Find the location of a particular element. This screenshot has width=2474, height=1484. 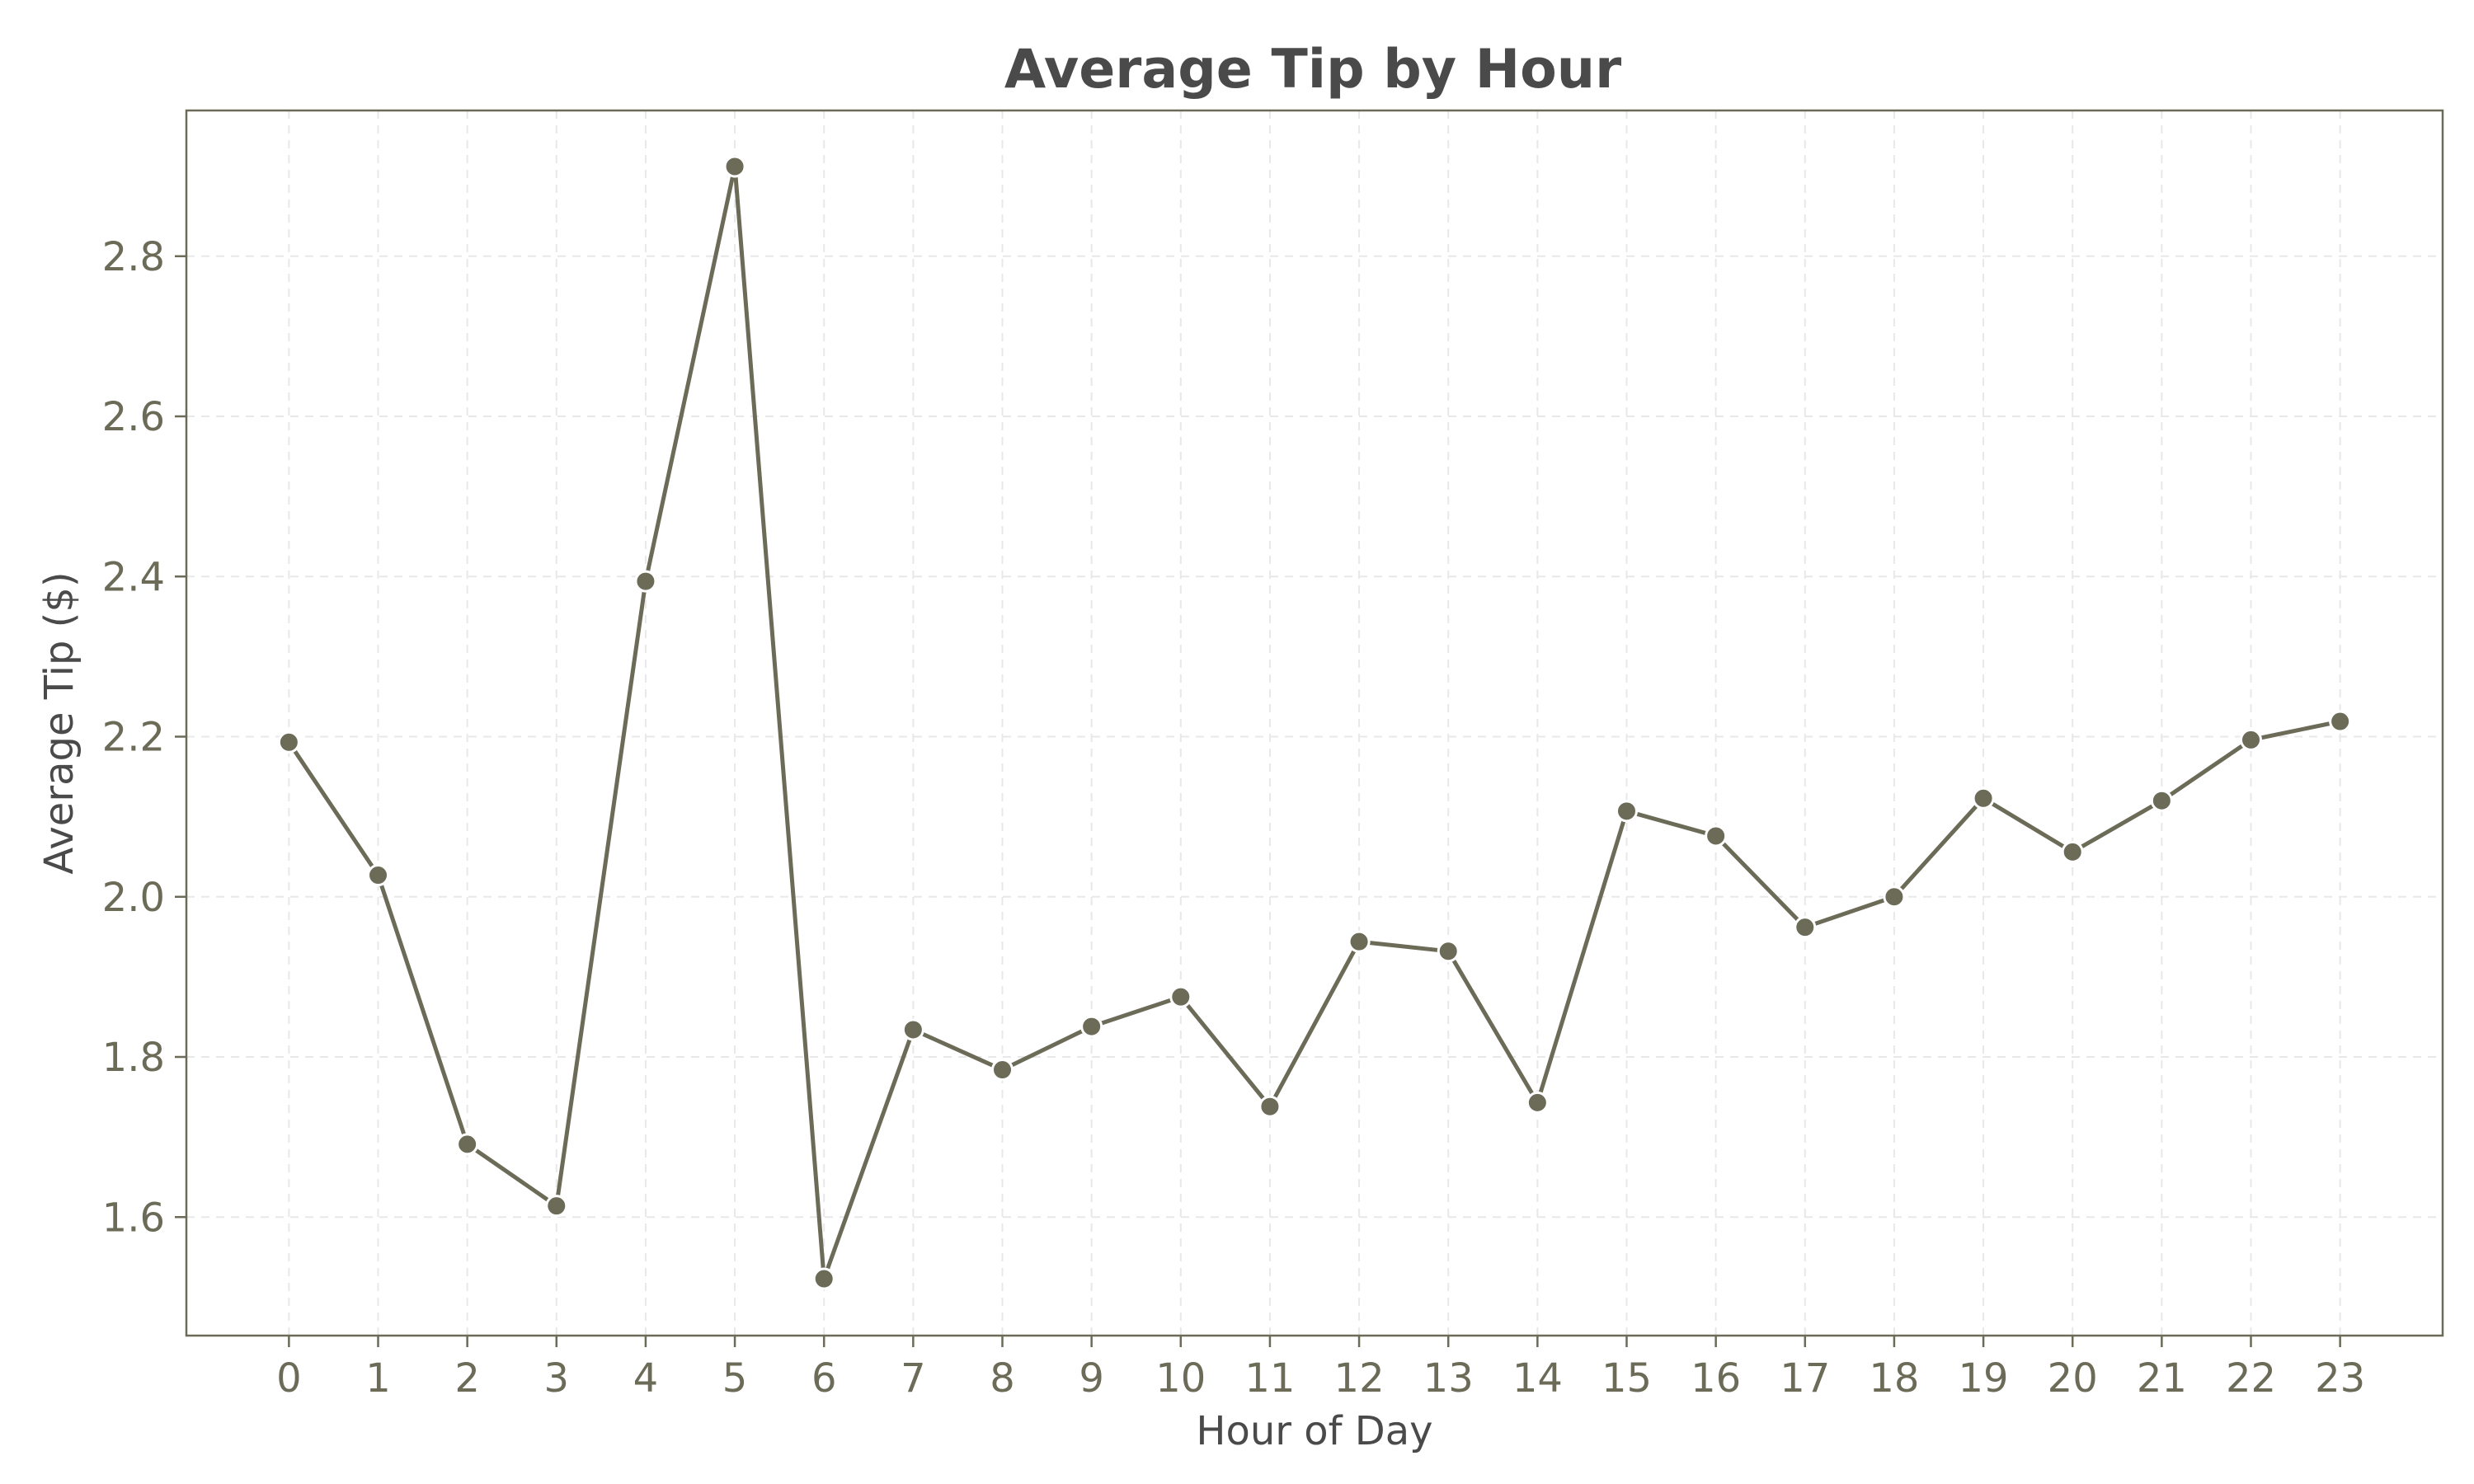

x-tick-label: 13 is located at coordinates (1448, 1378).